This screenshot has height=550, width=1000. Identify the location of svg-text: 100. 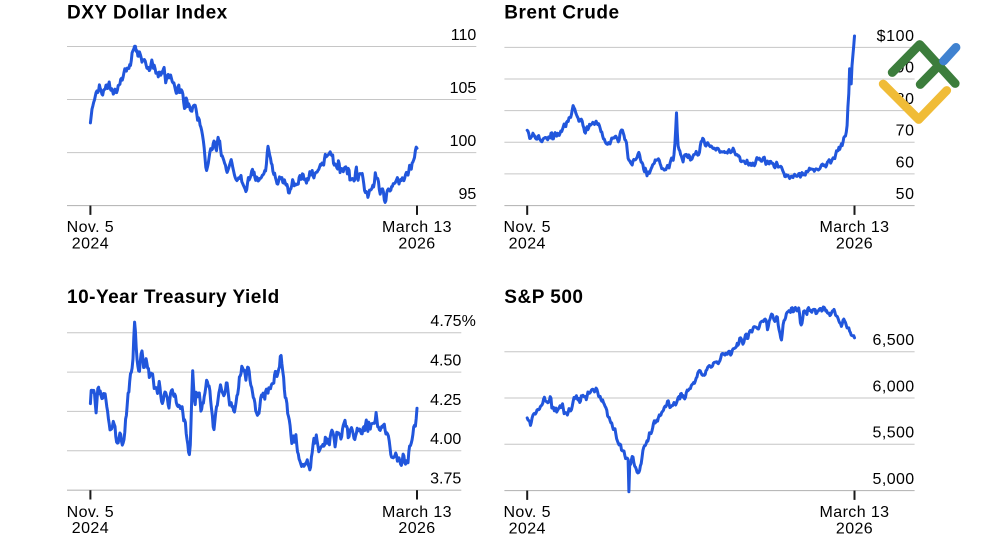
(463, 141).